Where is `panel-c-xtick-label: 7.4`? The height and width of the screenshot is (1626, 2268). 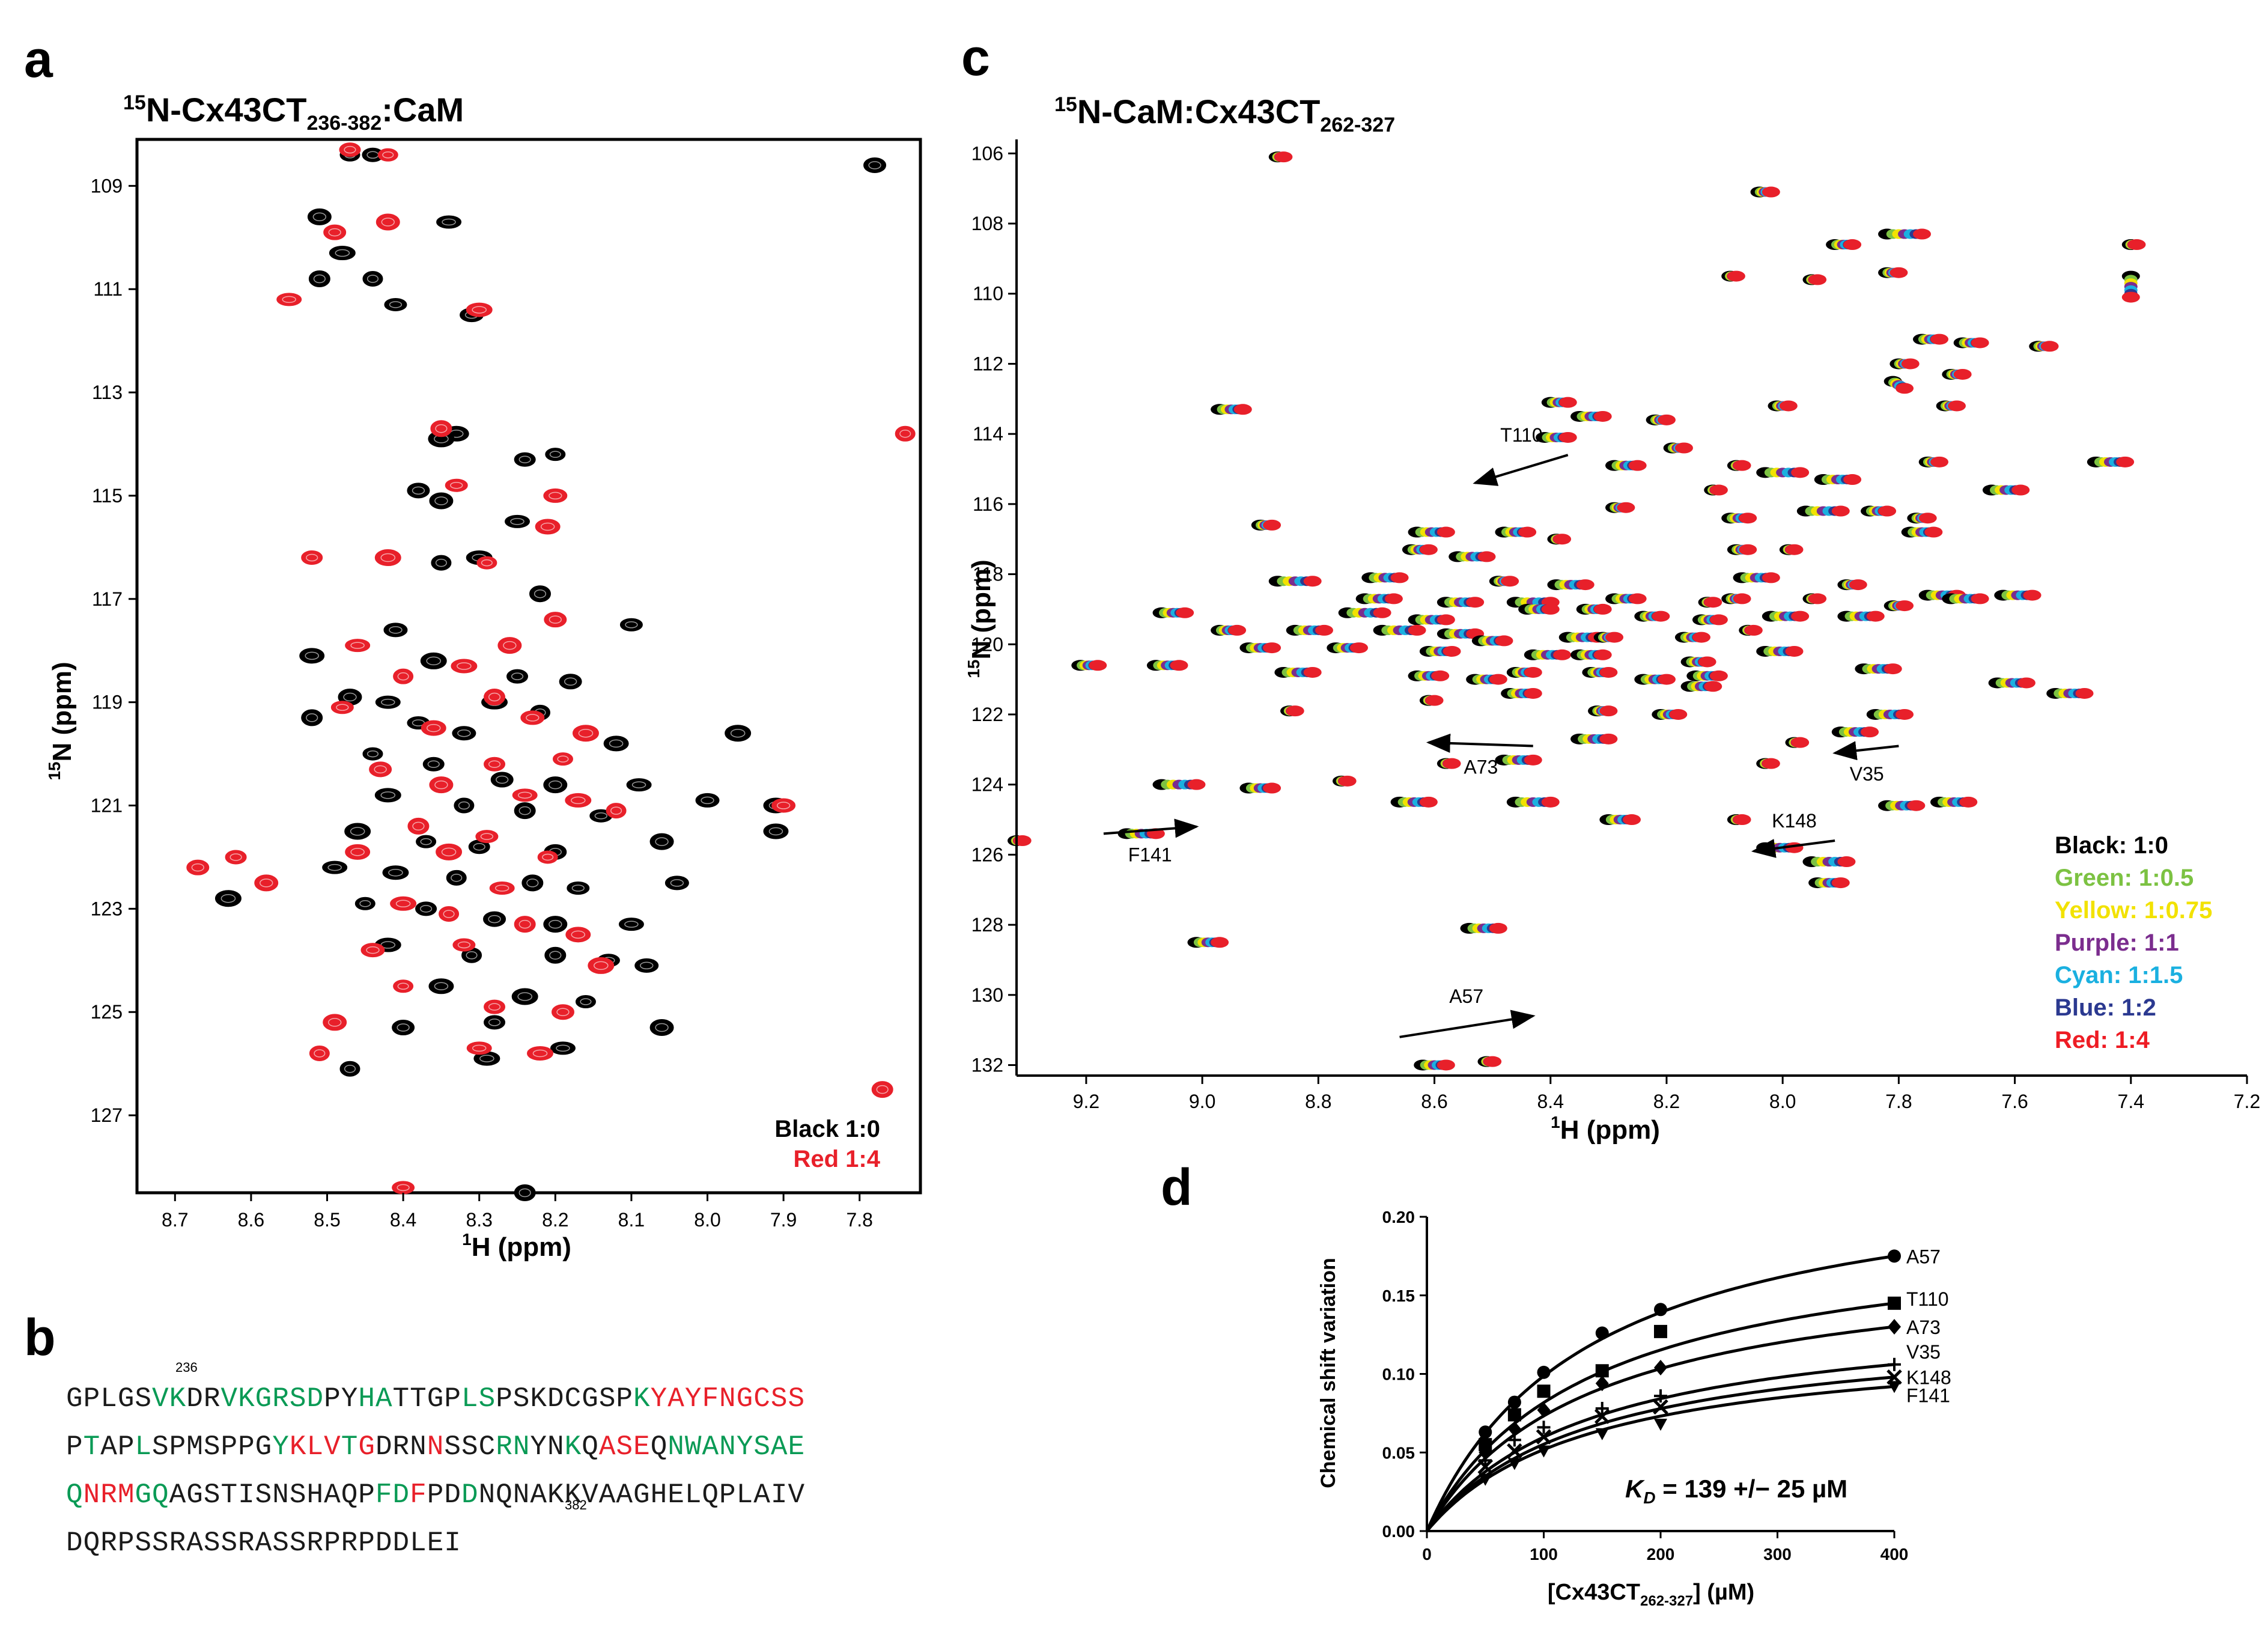
panel-c-xtick-label: 7.4 is located at coordinates (2131, 1101).